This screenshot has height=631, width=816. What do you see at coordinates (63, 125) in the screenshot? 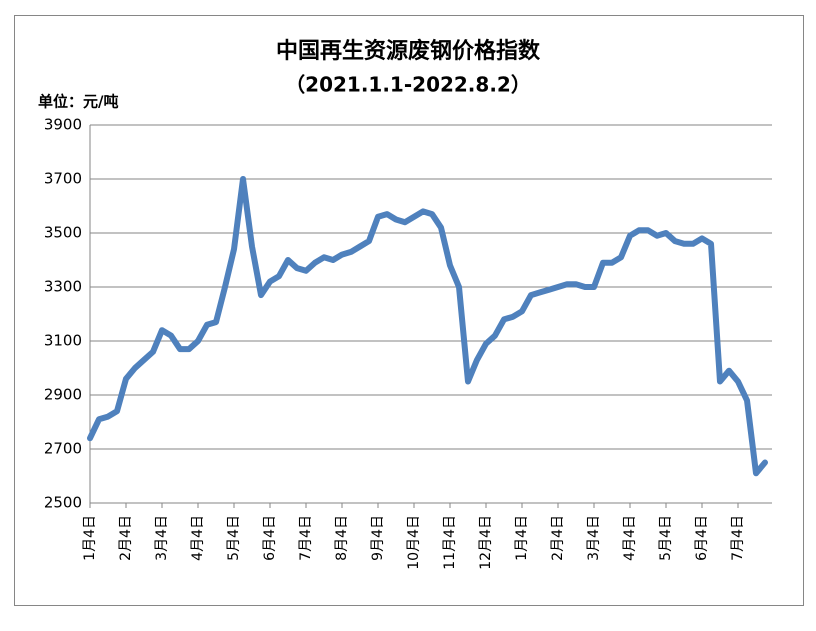
I see `y-tick-label: 3900` at bounding box center [63, 125].